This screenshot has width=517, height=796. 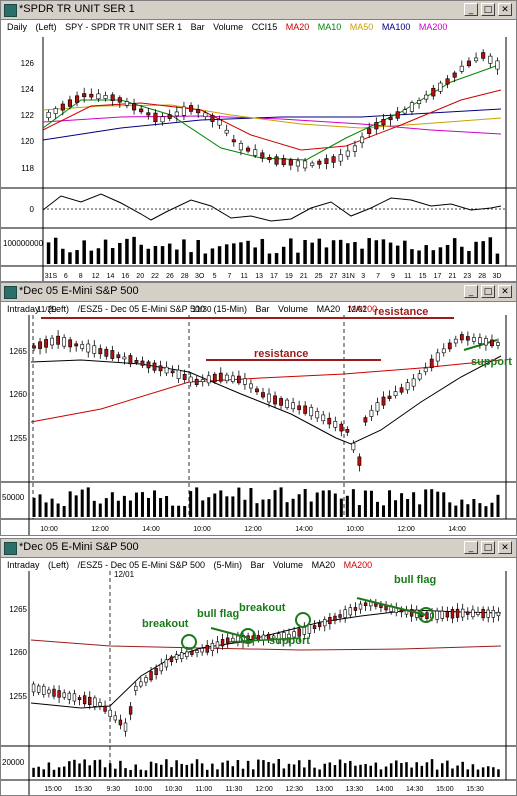 I want to click on ma20-line, so click(x=272, y=120).